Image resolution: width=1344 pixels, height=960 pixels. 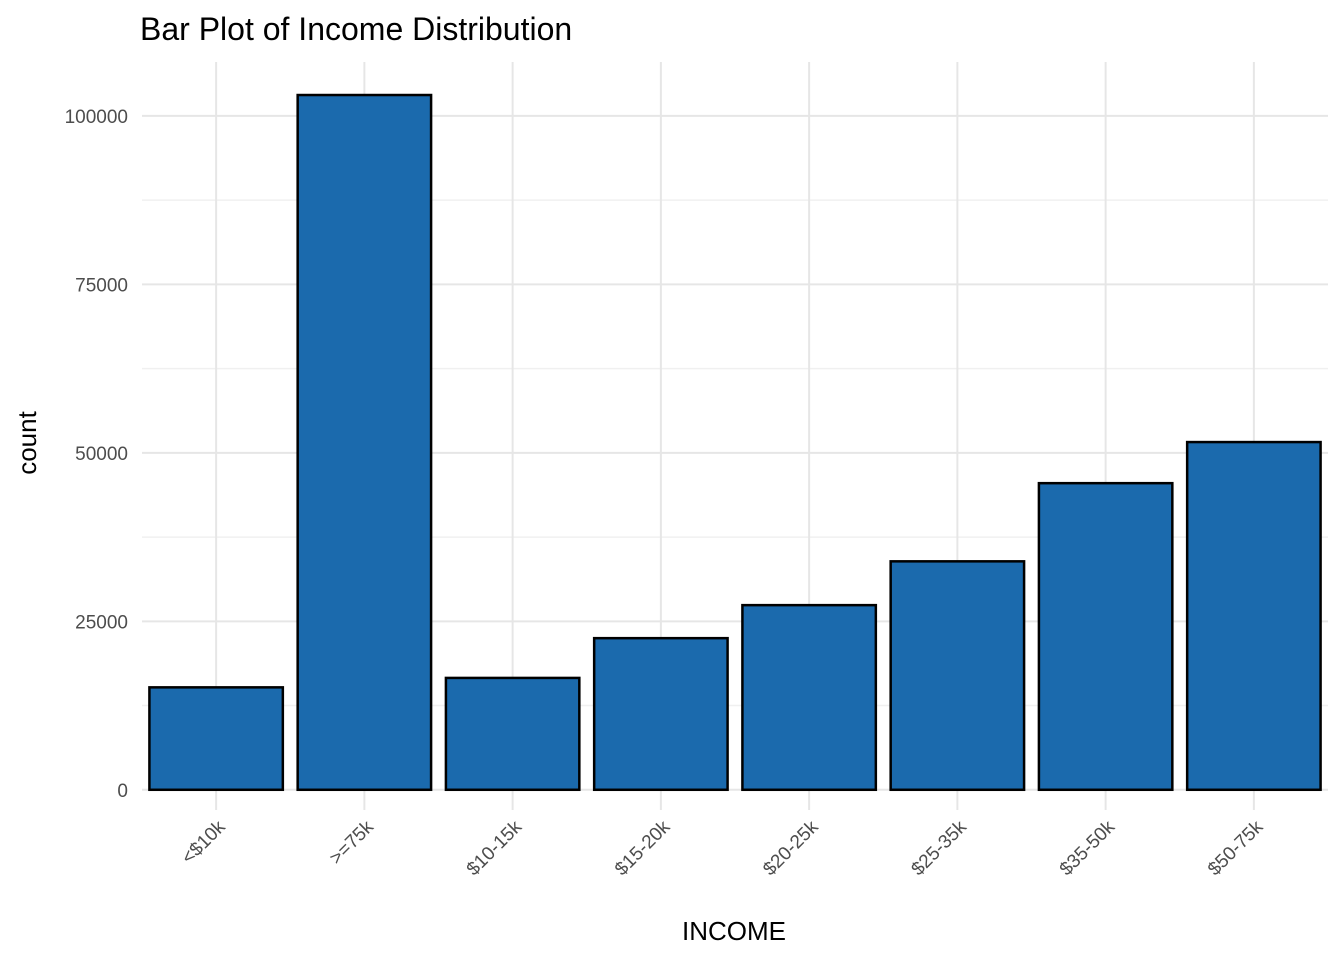 I want to click on x-tick-label: <$10k, so click(x=204, y=842).